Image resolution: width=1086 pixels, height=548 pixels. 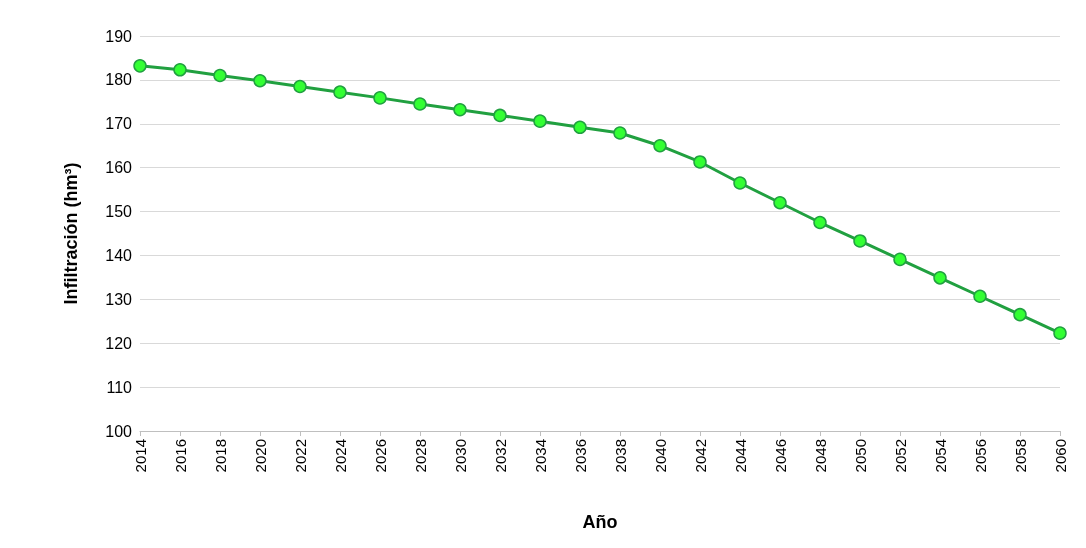 What do you see at coordinates (119, 124) in the screenshot?
I see `y-tick-label: 170` at bounding box center [119, 124].